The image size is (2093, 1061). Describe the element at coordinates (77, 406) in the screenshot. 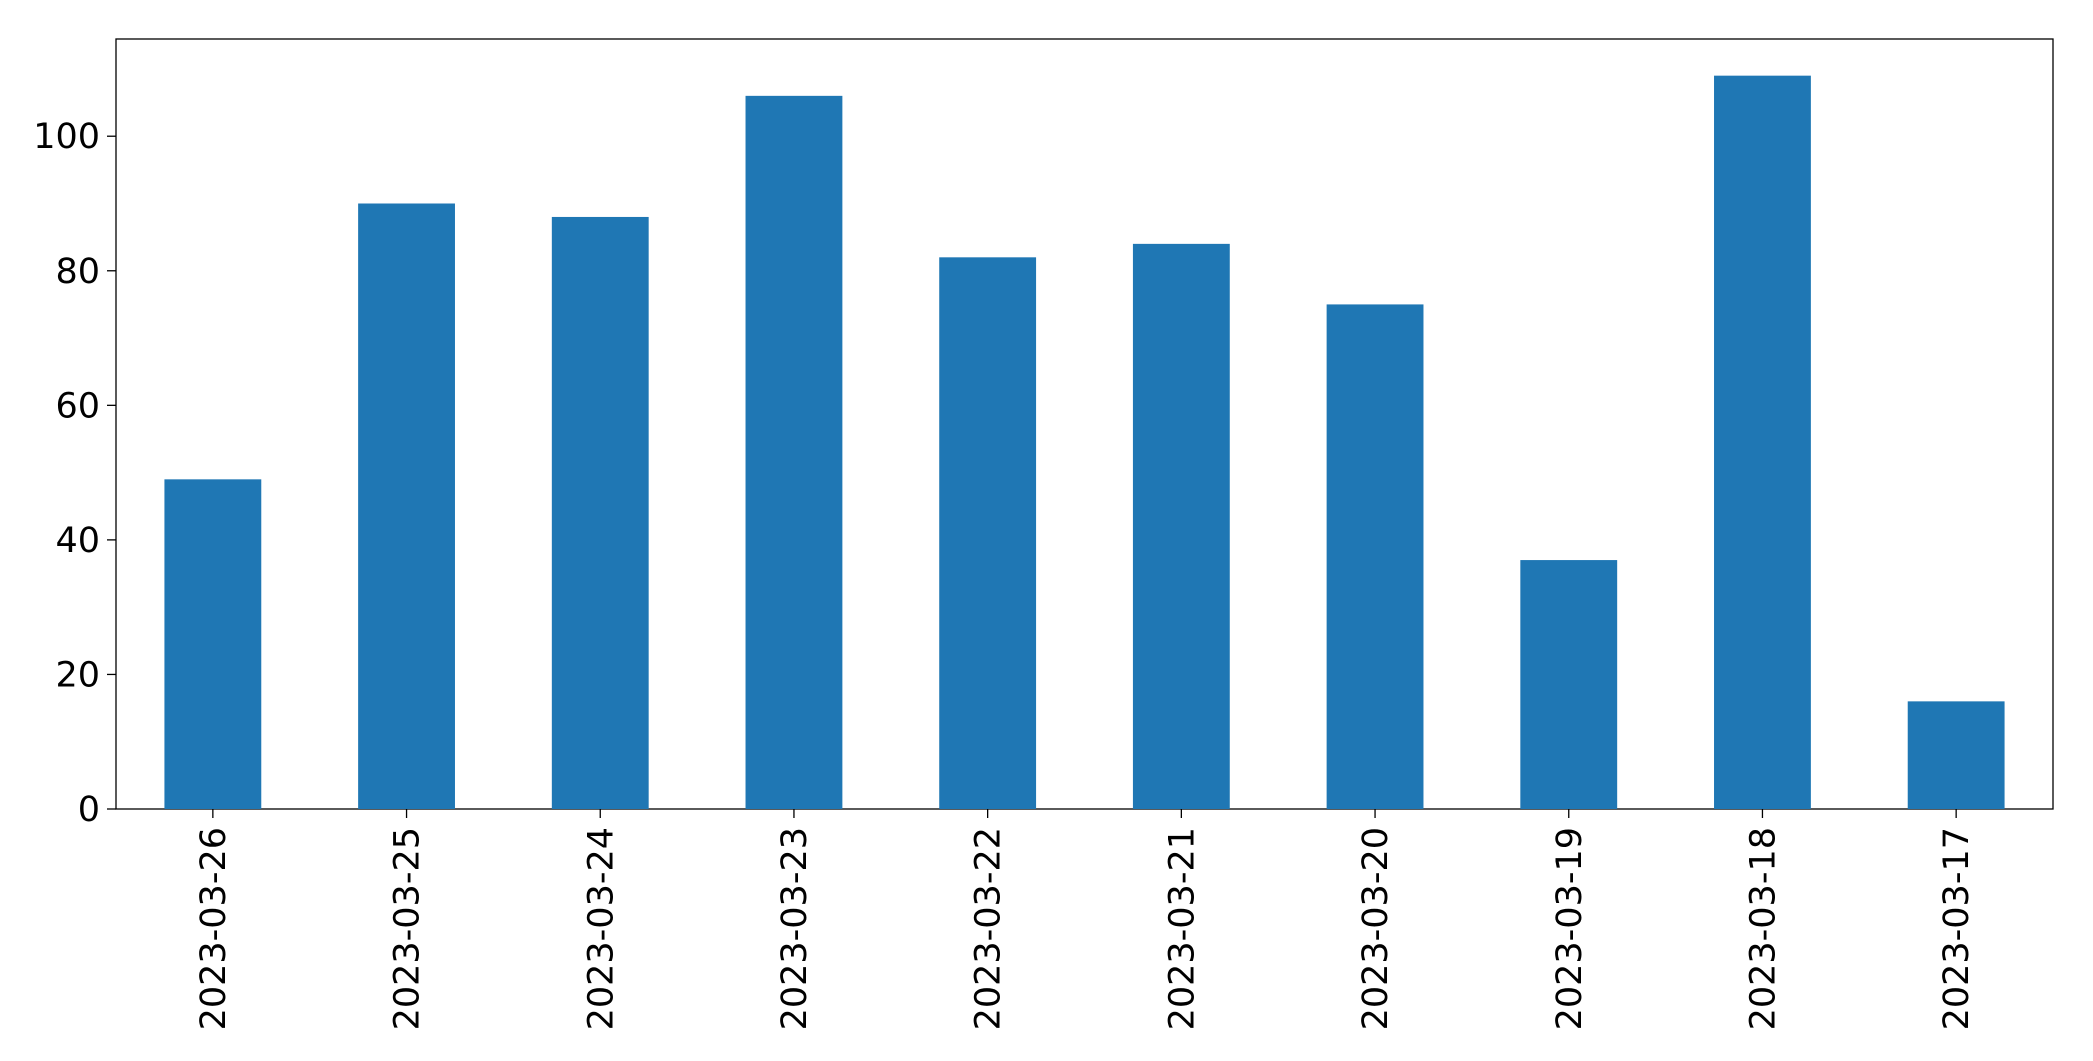

I see `y-tick-label: 60` at that location.